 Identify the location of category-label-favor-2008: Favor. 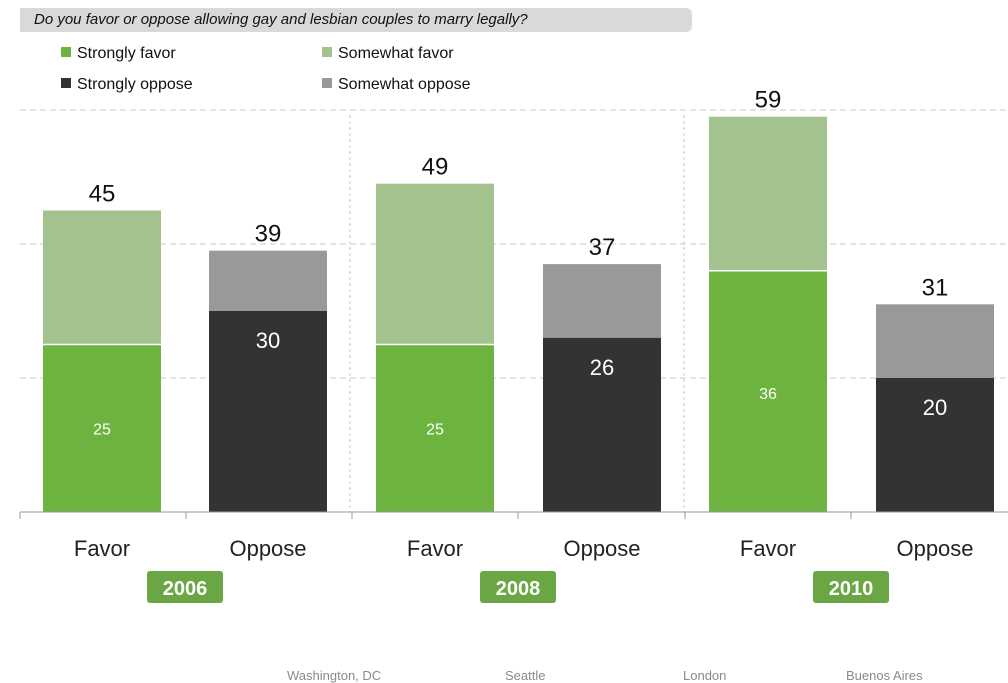
(435, 548).